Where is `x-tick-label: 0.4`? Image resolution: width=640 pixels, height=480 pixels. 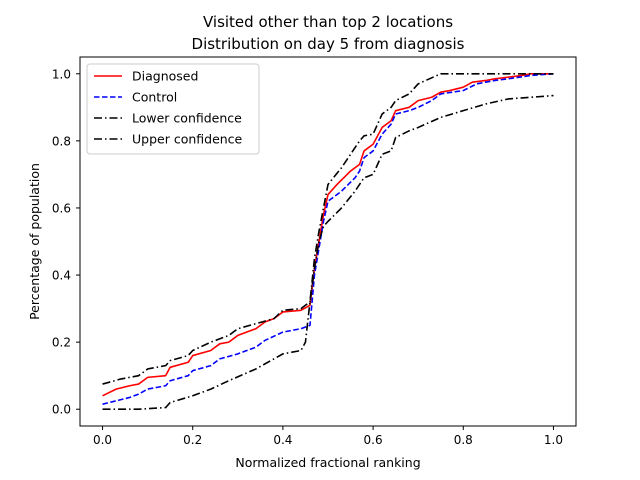
x-tick-label: 0.4 is located at coordinates (282, 440).